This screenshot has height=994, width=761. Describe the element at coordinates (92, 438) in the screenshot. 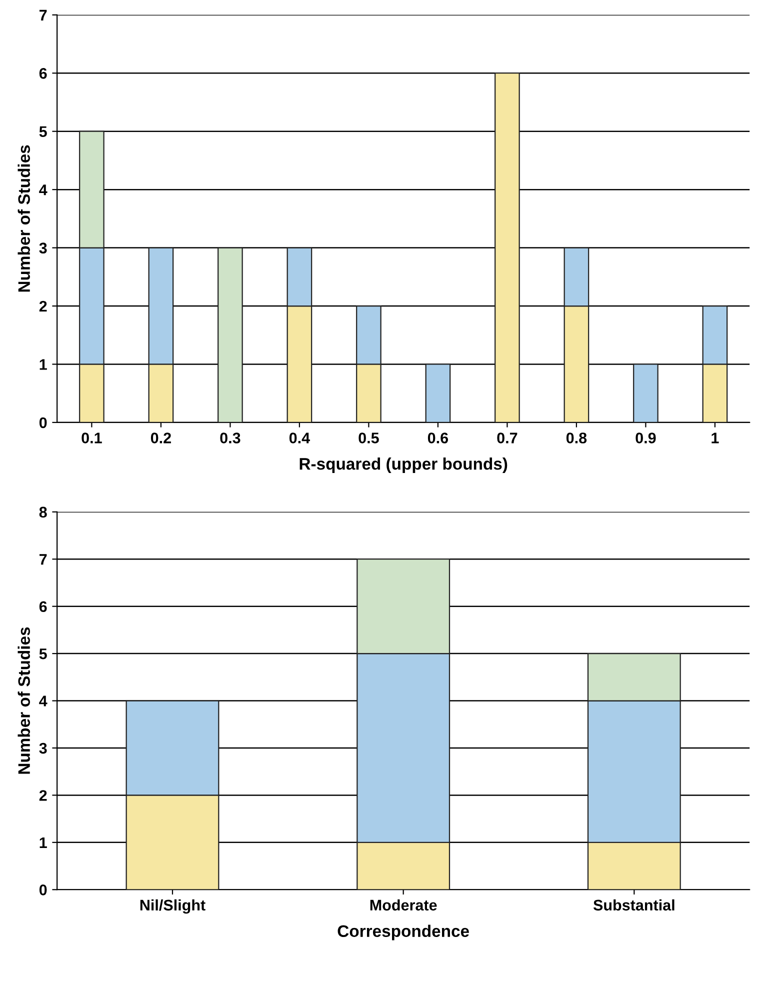

I see `x-tick-label: 0.1` at that location.